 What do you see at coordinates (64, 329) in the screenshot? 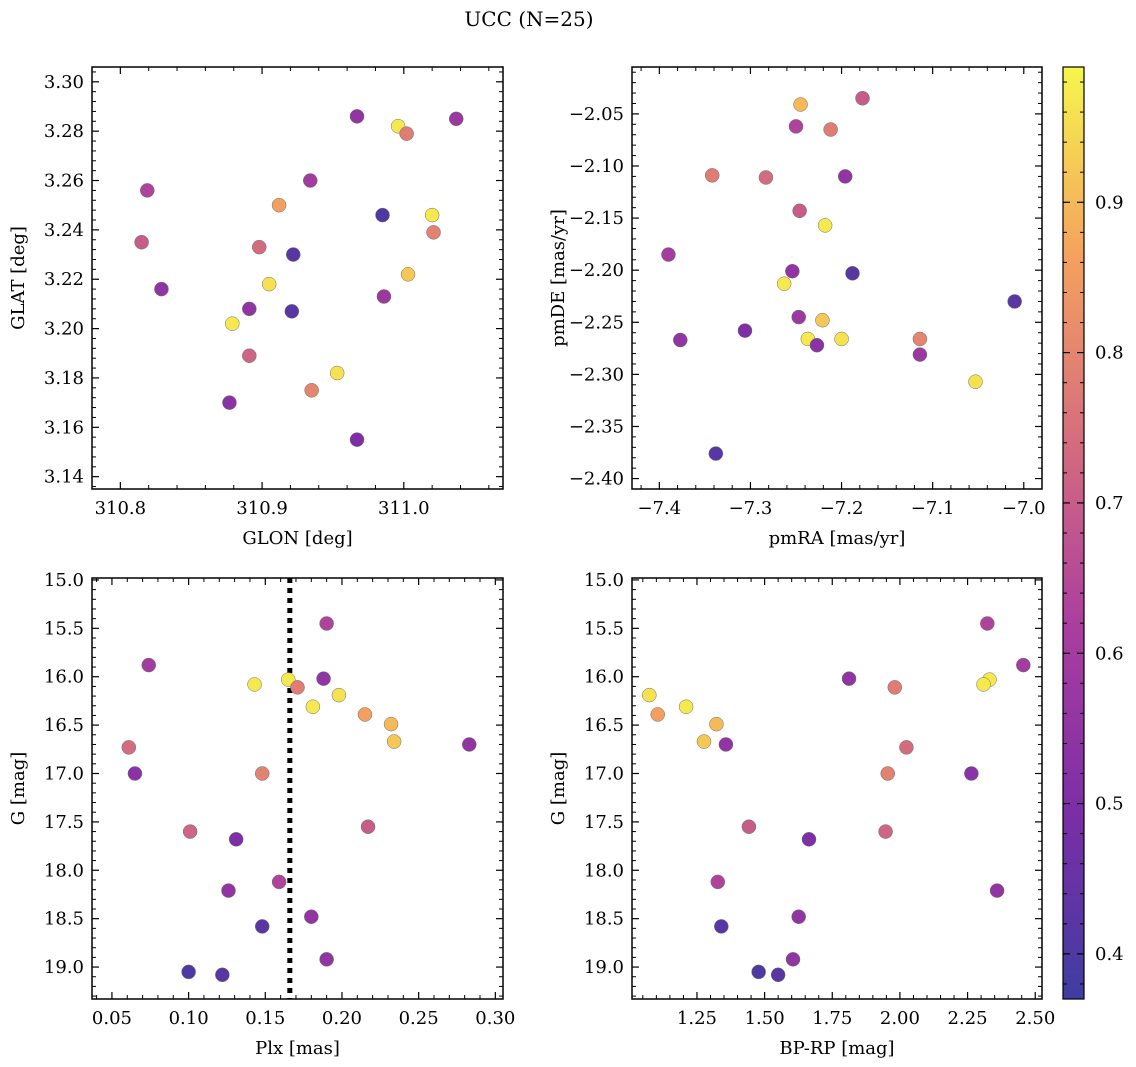
I see `y-tick-label: 3.20` at bounding box center [64, 329].